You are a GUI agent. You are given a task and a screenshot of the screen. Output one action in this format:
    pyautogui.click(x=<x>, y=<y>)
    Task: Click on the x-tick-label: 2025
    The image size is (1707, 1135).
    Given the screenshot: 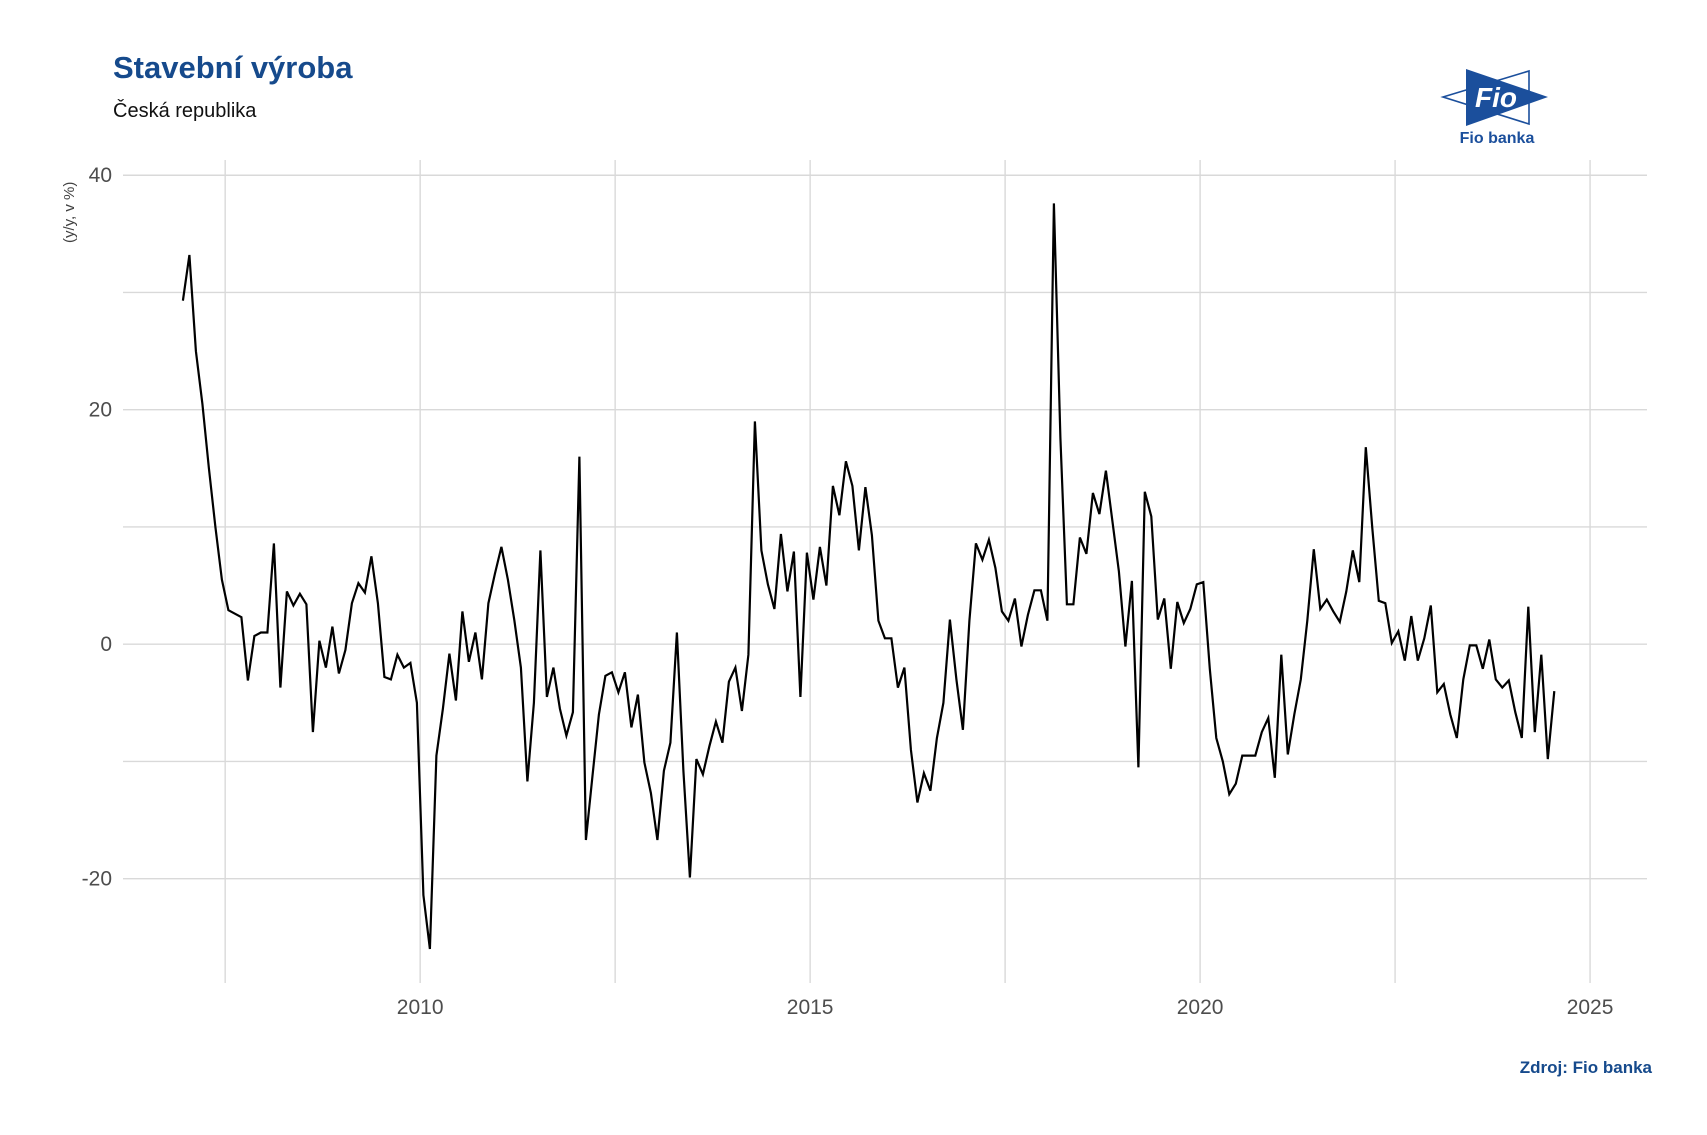 What is the action you would take?
    pyautogui.click(x=1590, y=1007)
    